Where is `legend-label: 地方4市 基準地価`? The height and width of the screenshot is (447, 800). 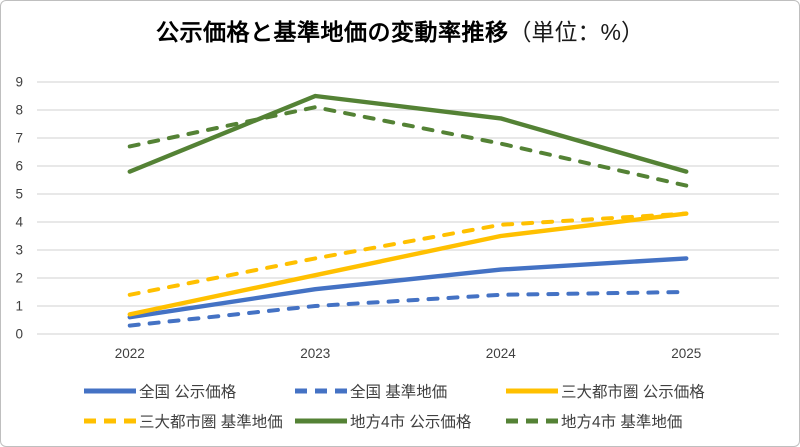 legend-label: 地方4市 基準地価 is located at coordinates (622, 422).